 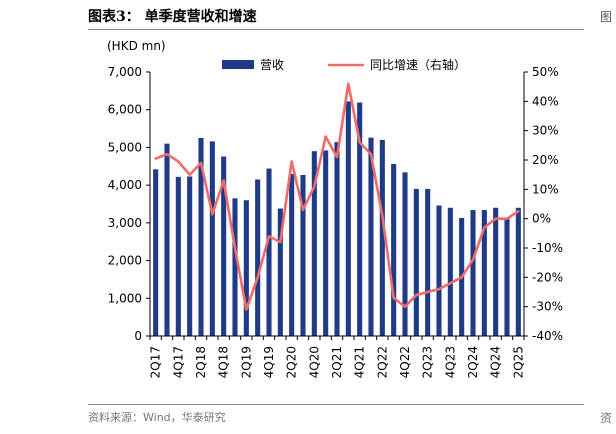 I want to click on growth-point-2Q25, so click(x=518, y=211).